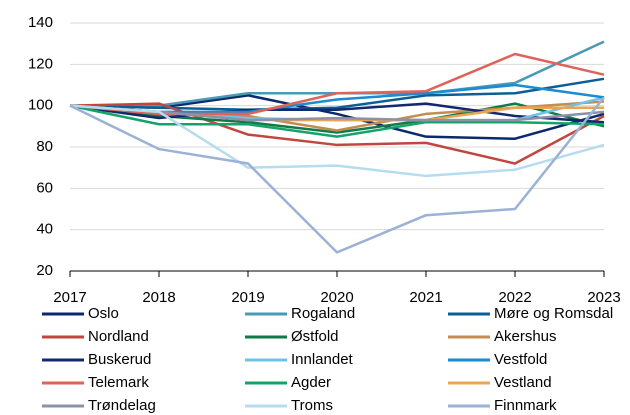 The image size is (630, 415). I want to click on x-tick-label: 2022, so click(514, 297).